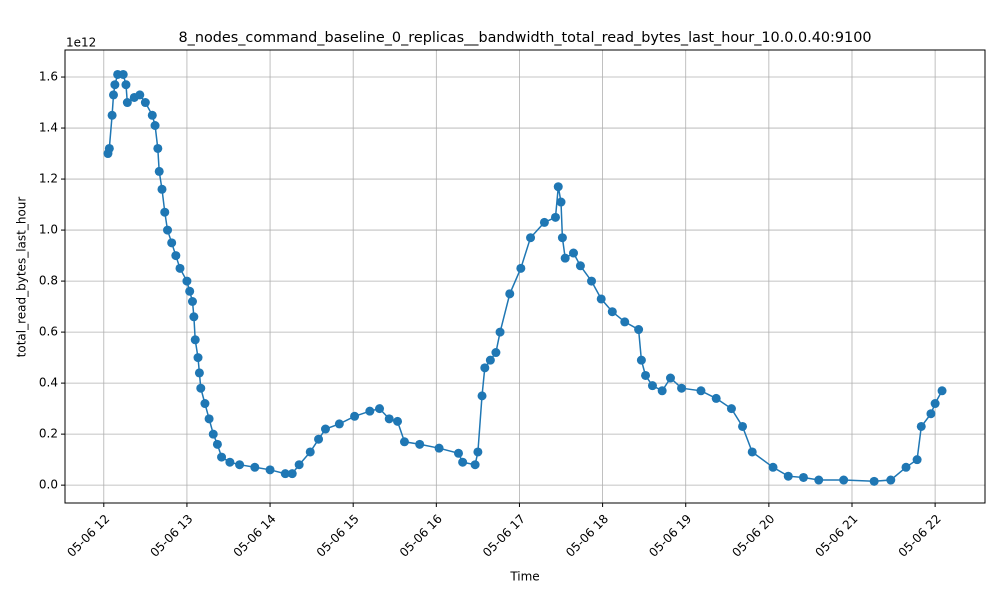 Image resolution: width=1000 pixels, height=600 pixels. I want to click on y-tick-label: 1.6, so click(48, 77).